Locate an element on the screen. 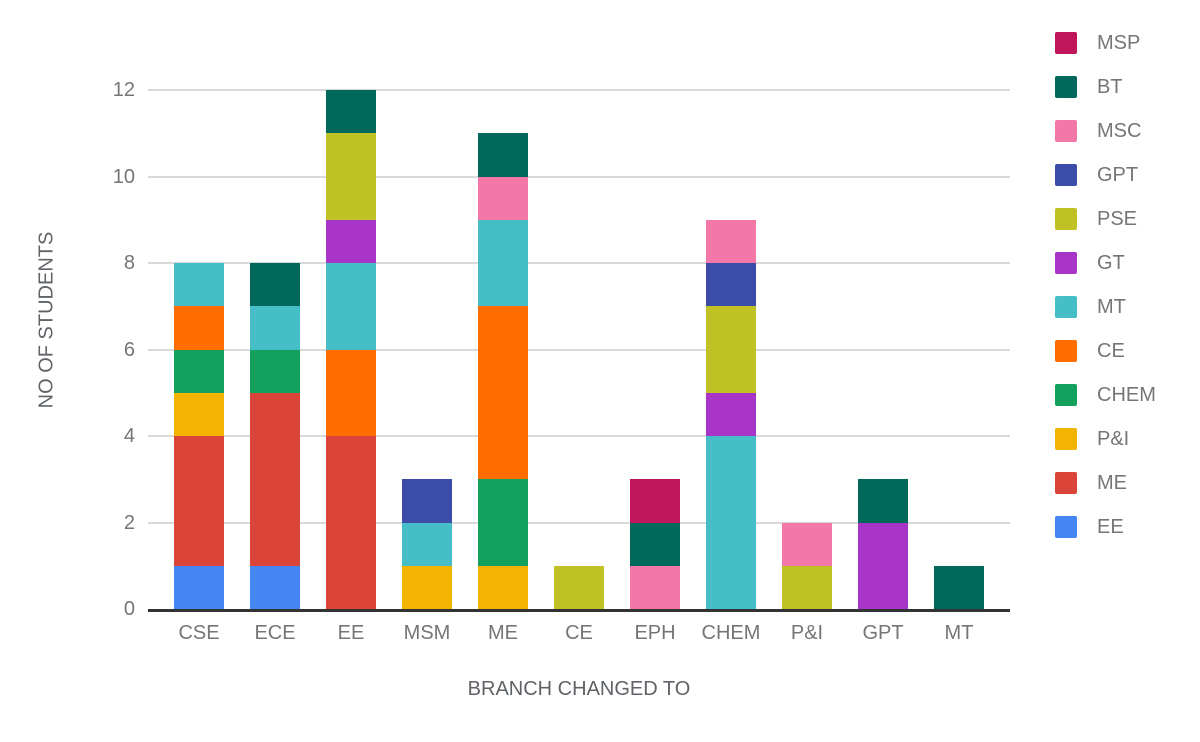 This screenshot has width=1200, height=742. bar-slot-CE is located at coordinates (579, 349).